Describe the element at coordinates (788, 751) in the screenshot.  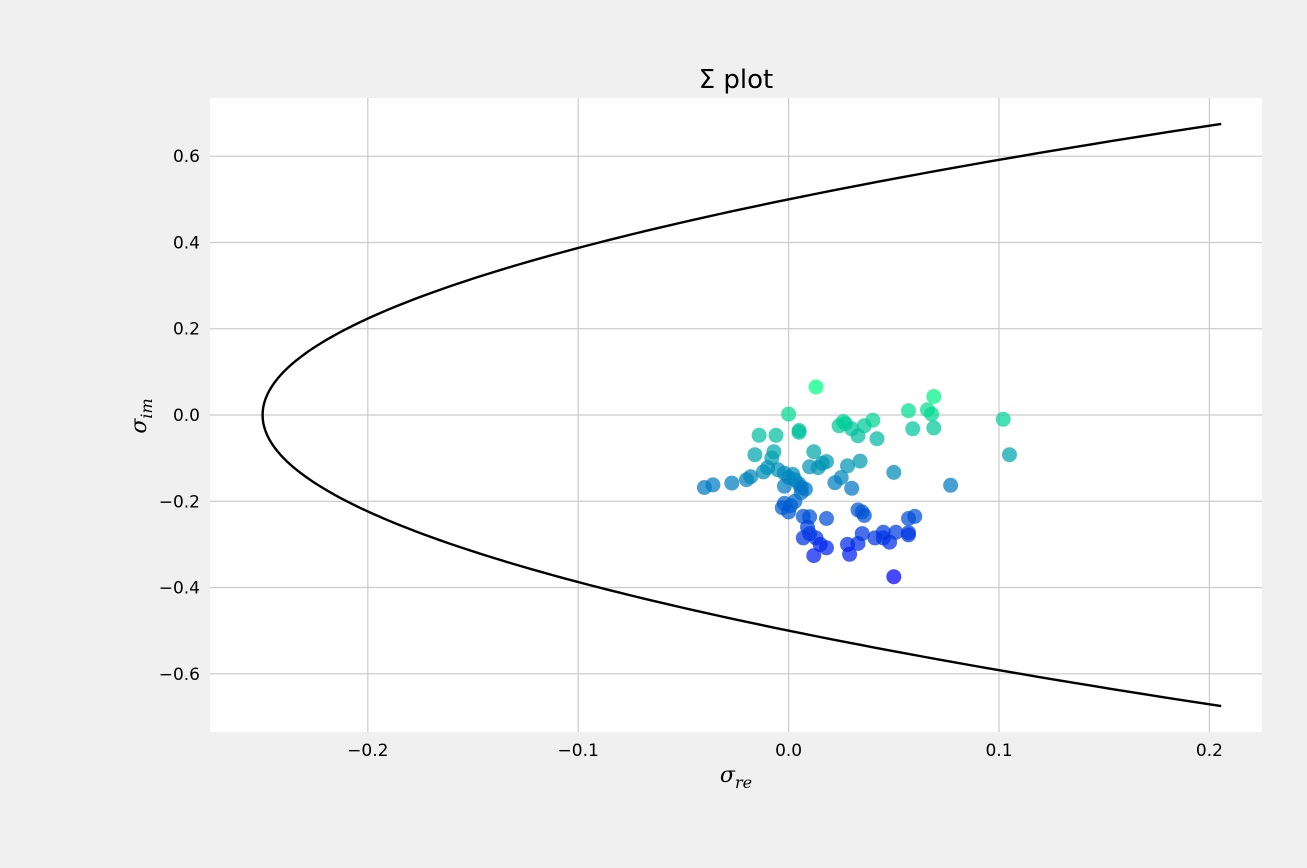
I see `x-tick-label: 0.0` at that location.